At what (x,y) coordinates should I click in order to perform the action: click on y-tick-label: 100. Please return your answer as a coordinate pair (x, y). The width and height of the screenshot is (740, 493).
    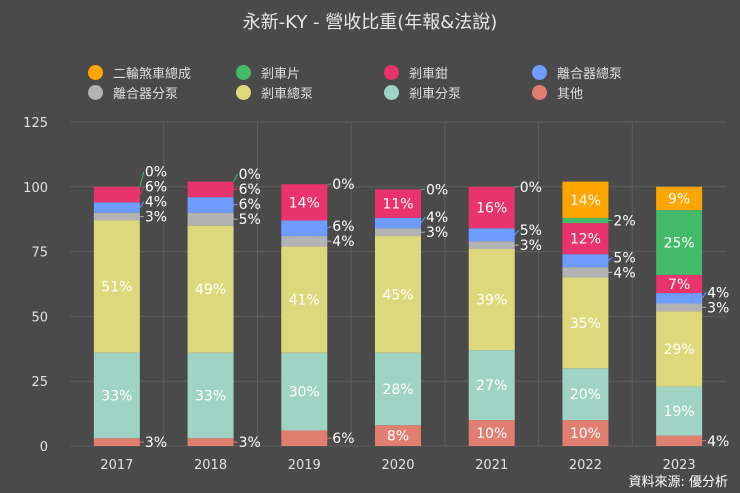
    Looking at the image, I should click on (35, 188).